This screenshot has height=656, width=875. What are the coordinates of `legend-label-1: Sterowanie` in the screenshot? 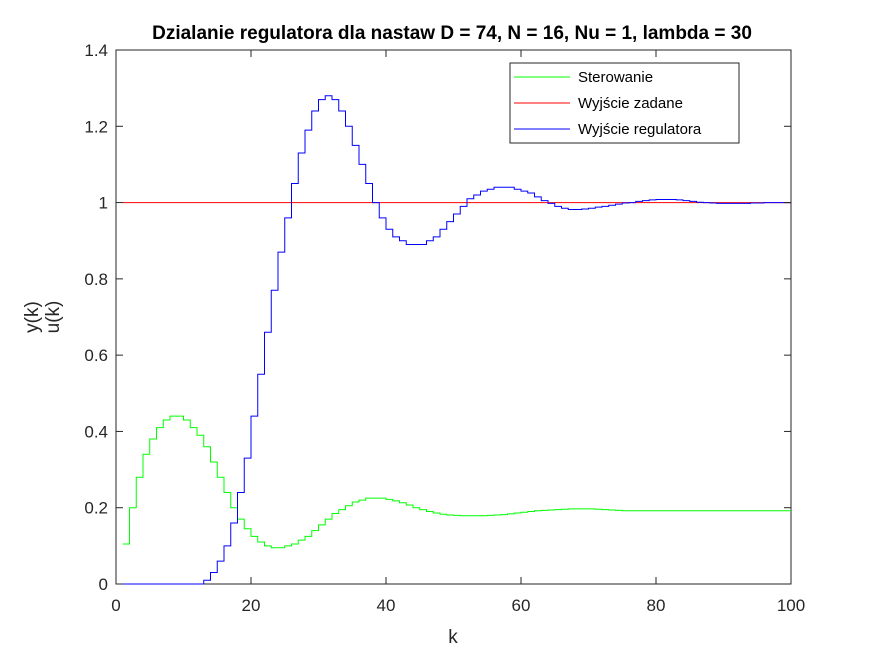 It's located at (615, 77).